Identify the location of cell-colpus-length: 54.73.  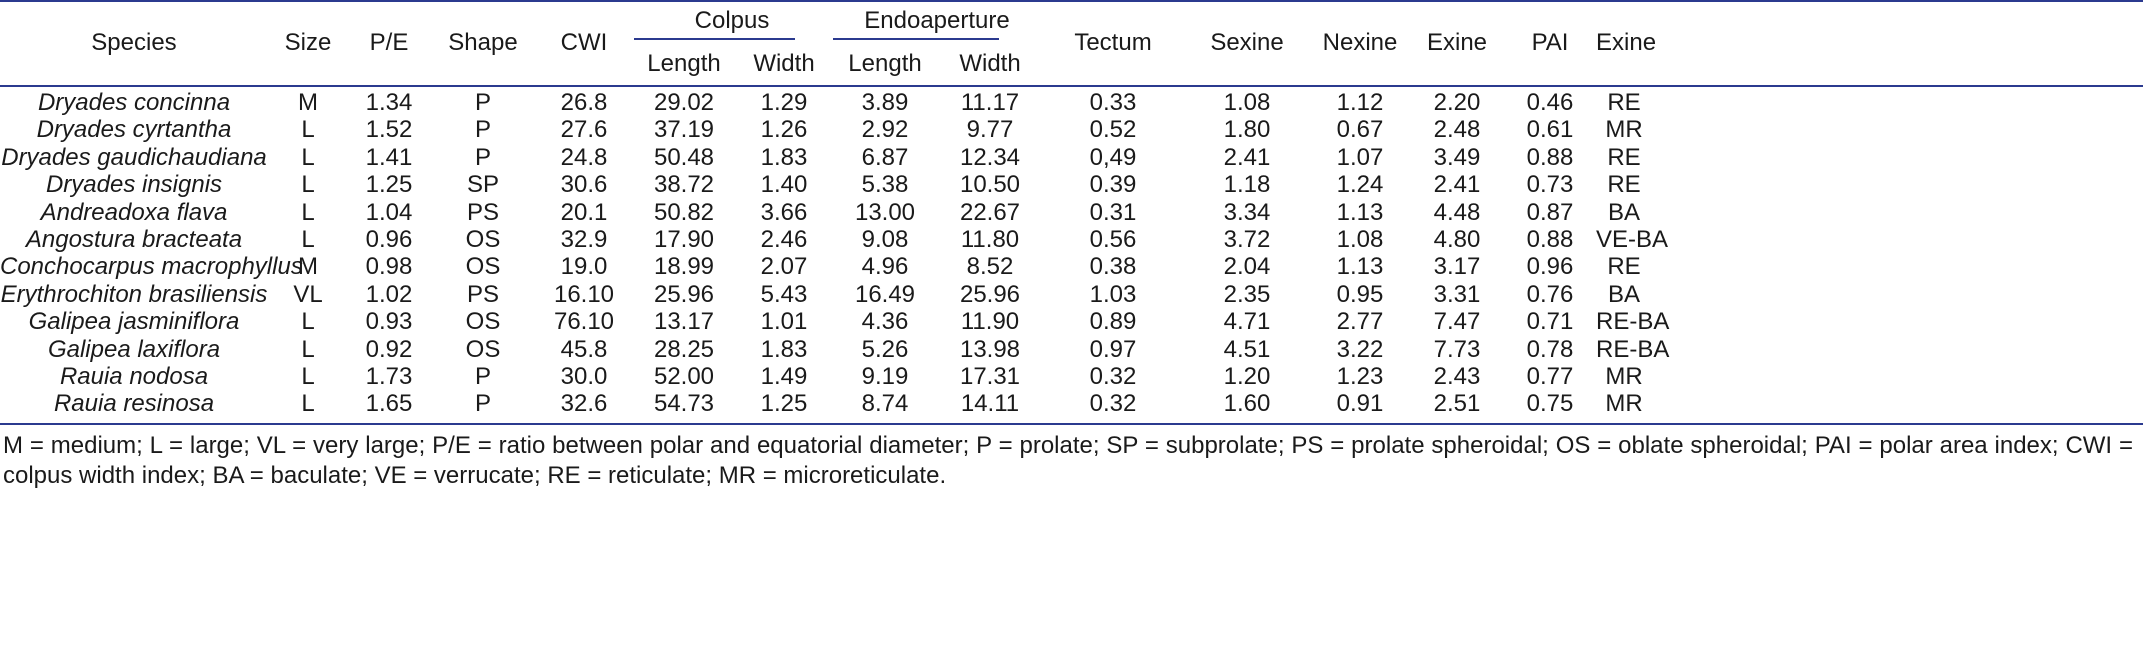
(684, 404).